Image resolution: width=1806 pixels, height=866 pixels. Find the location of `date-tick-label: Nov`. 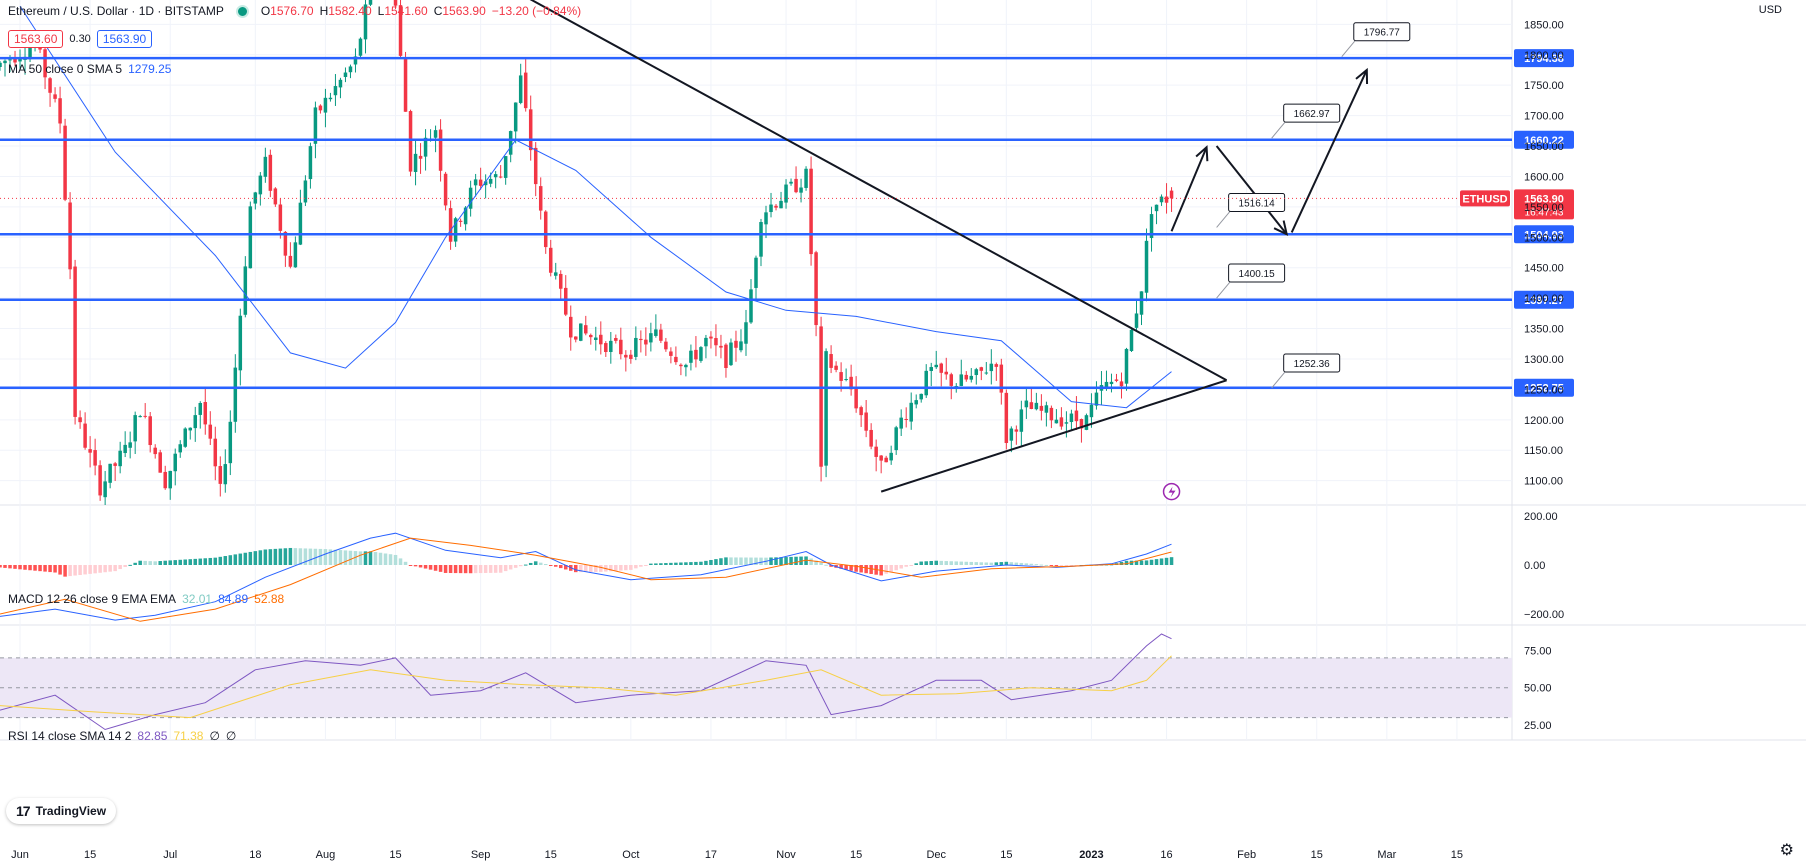

date-tick-label: Nov is located at coordinates (786, 855).